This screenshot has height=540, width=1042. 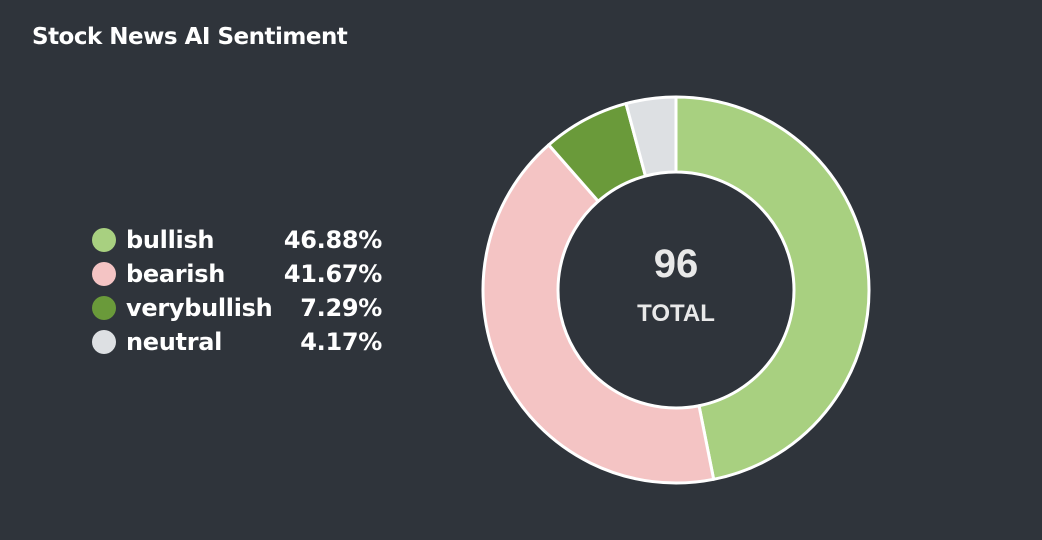 I want to click on legend-swatch-verybullish, so click(x=104, y=308).